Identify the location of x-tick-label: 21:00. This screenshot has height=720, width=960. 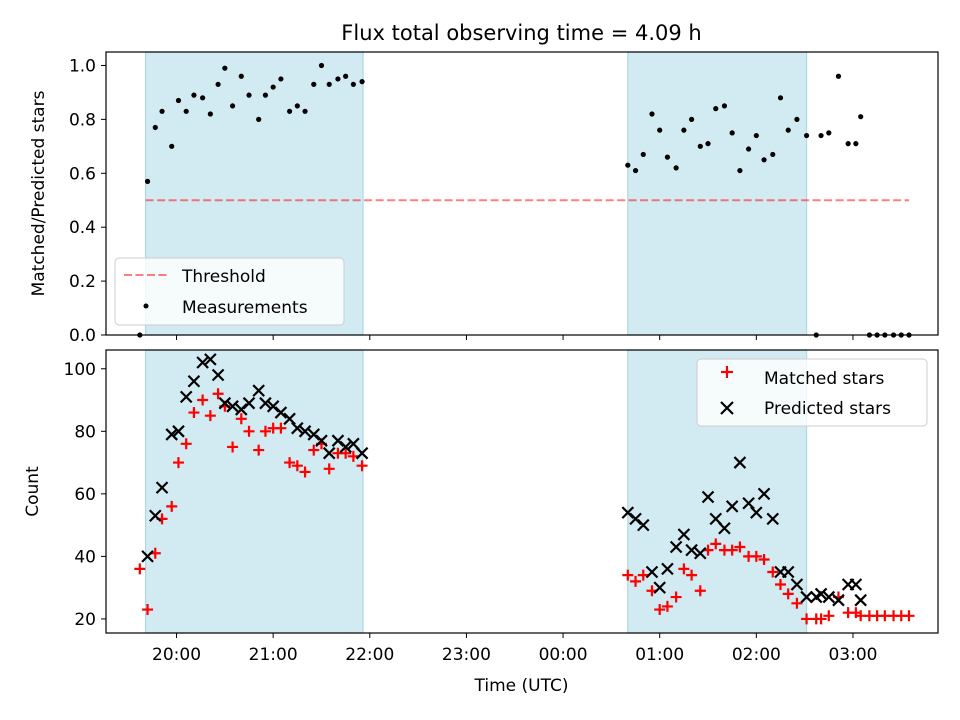
(273, 655).